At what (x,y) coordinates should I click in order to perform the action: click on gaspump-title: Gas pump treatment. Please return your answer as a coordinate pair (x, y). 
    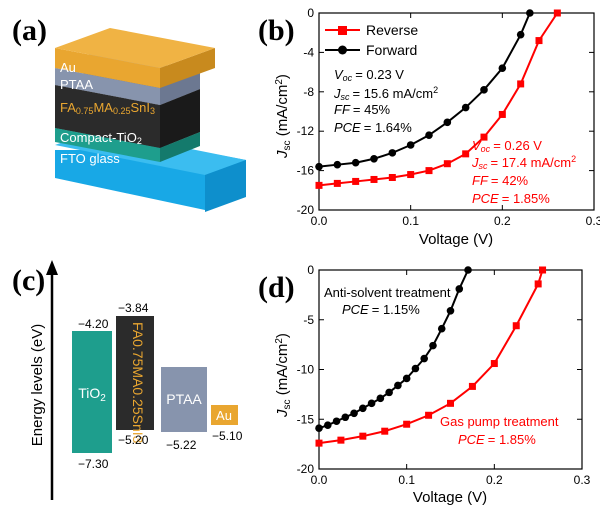
    Looking at the image, I should click on (499, 421).